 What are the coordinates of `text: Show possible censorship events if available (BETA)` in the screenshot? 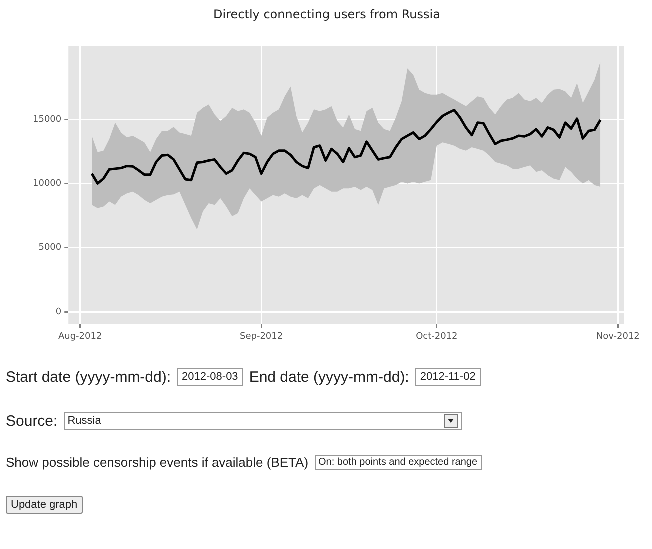 It's located at (157, 462).